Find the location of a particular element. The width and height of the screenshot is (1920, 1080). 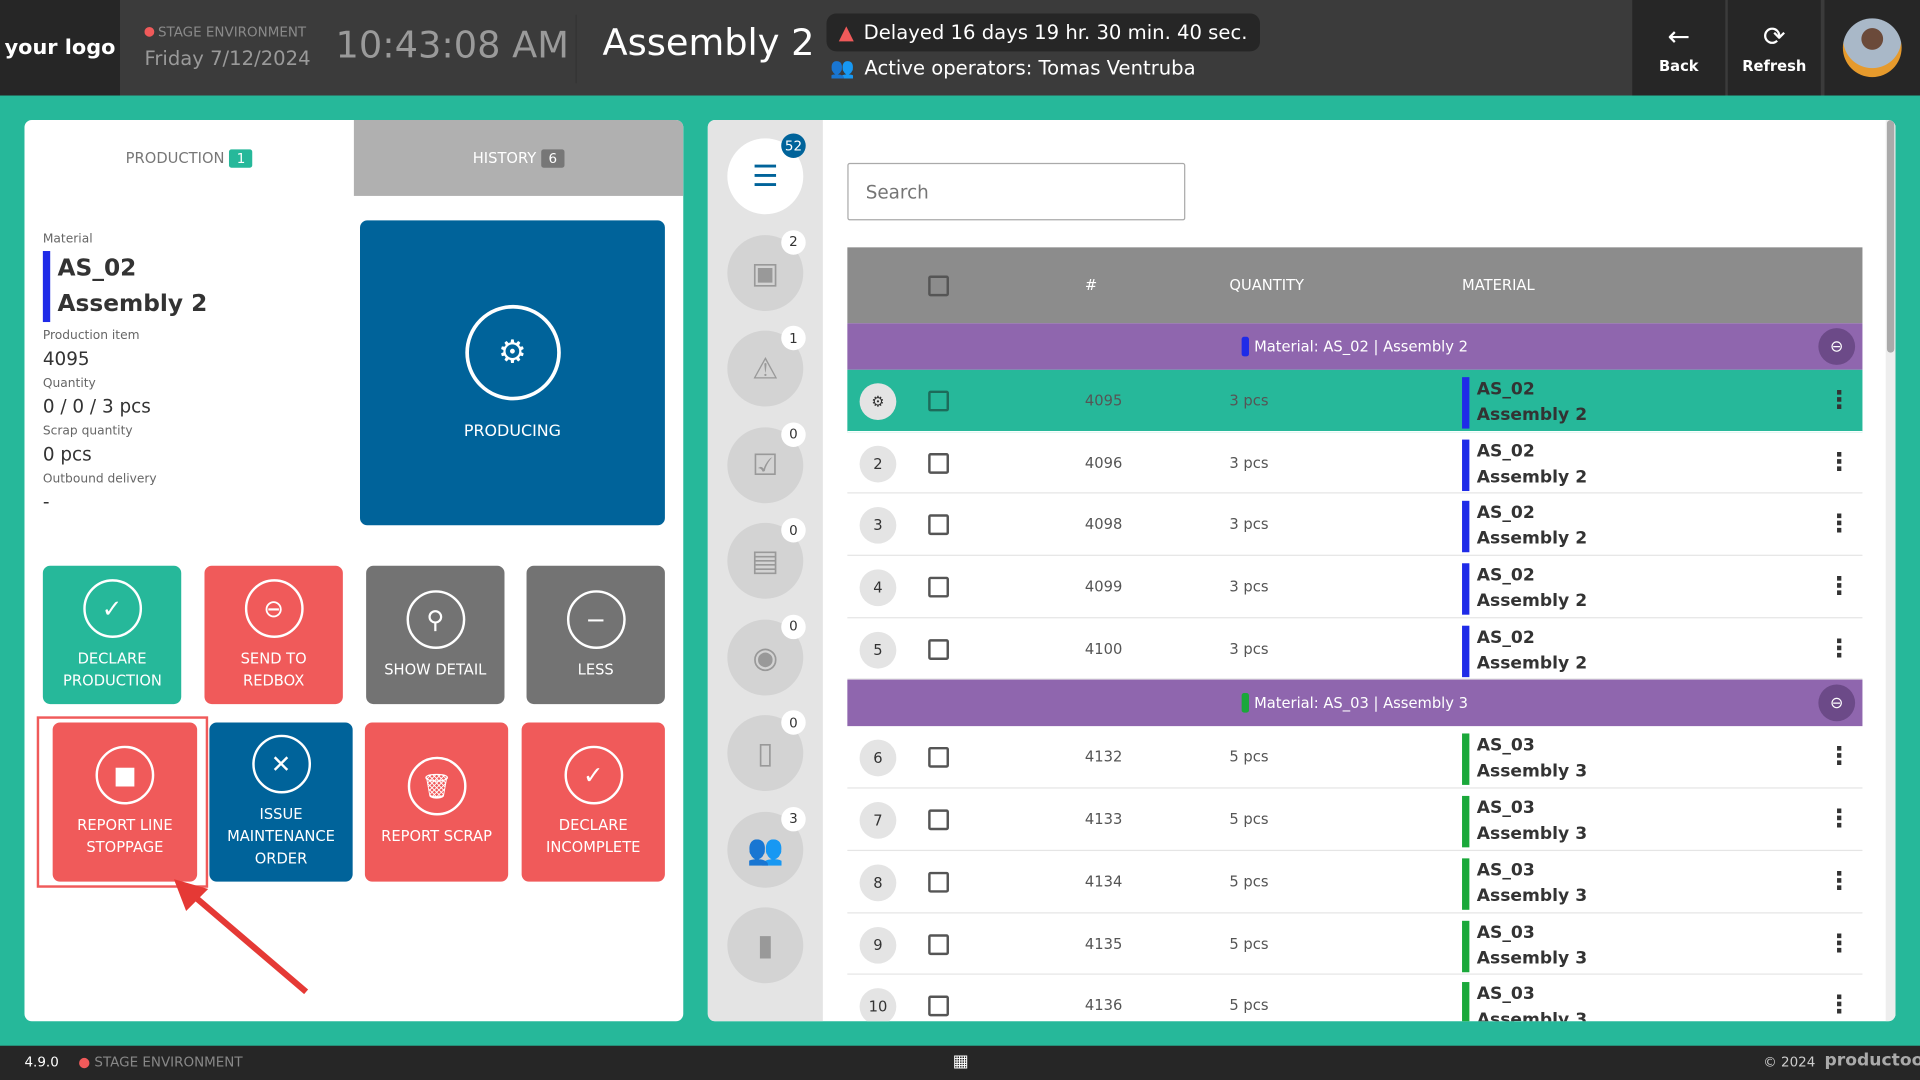

table-row: 10 4136 5 pcs AS_03 Assembly 3 ⋮ is located at coordinates (1354, 998).